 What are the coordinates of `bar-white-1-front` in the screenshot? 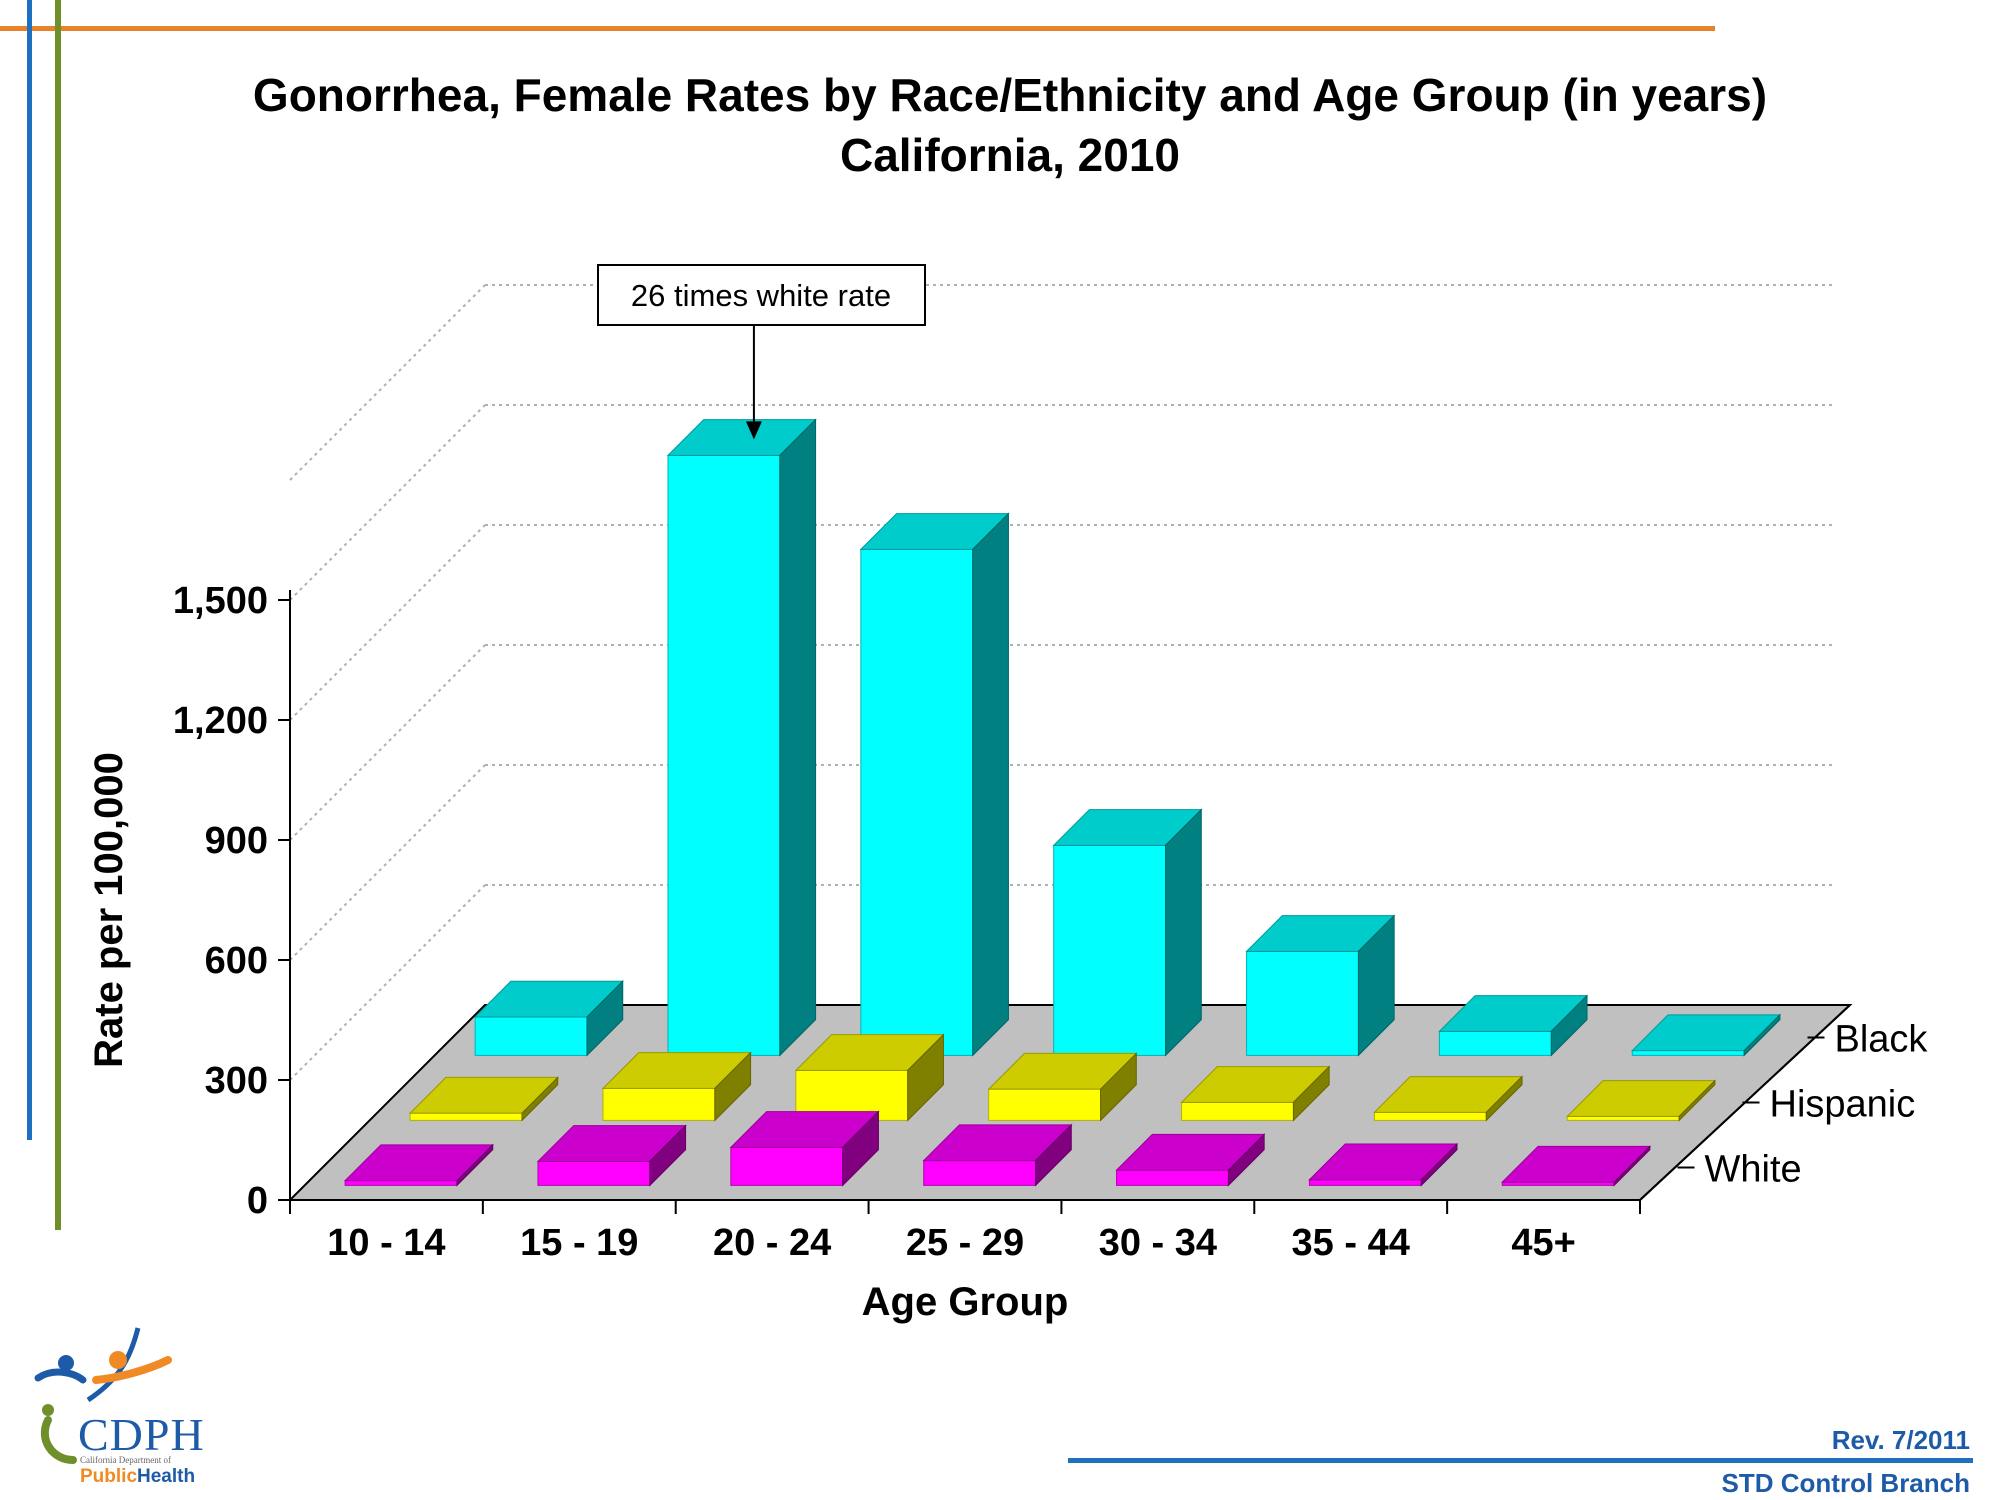 It's located at (401, 1183).